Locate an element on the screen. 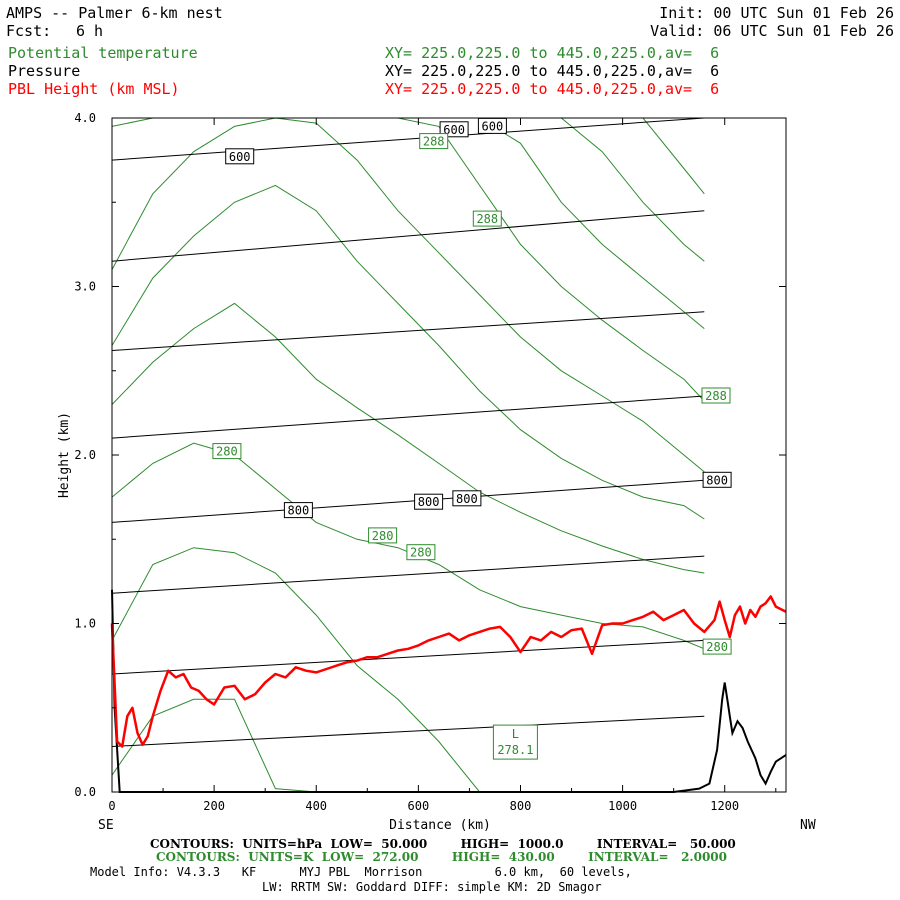 The image size is (900, 900). valid-time: Valid: 06 UTC Sun 01 Feb 26 is located at coordinates (772, 31).